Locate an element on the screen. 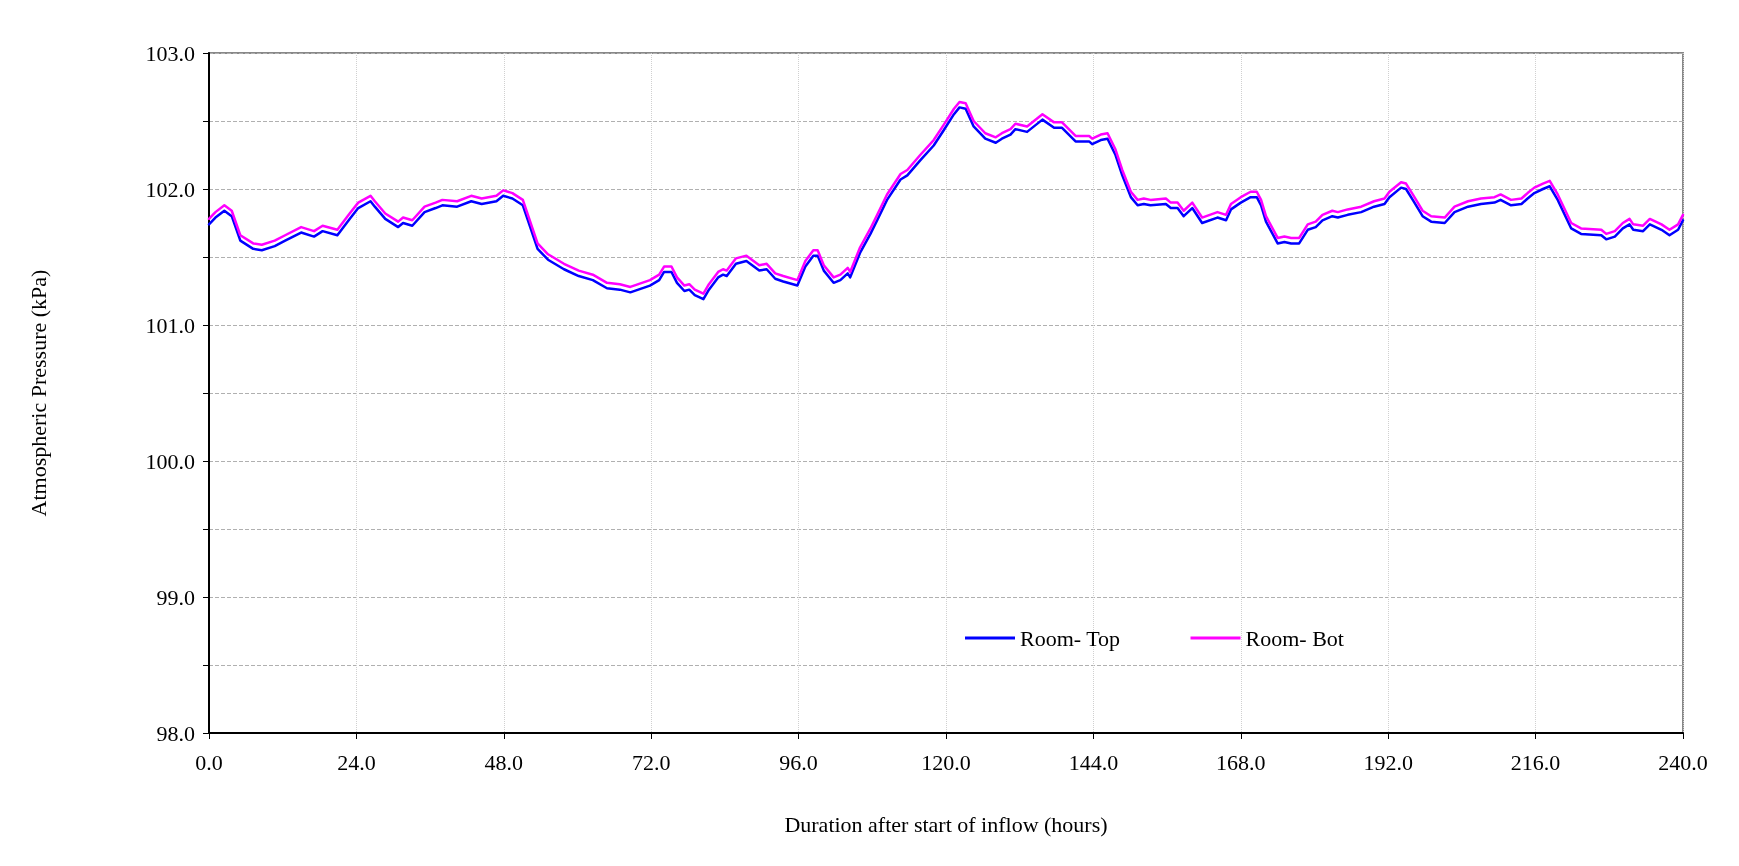 The width and height of the screenshot is (1739, 866). x-tick-label: 96.0 is located at coordinates (798, 762).